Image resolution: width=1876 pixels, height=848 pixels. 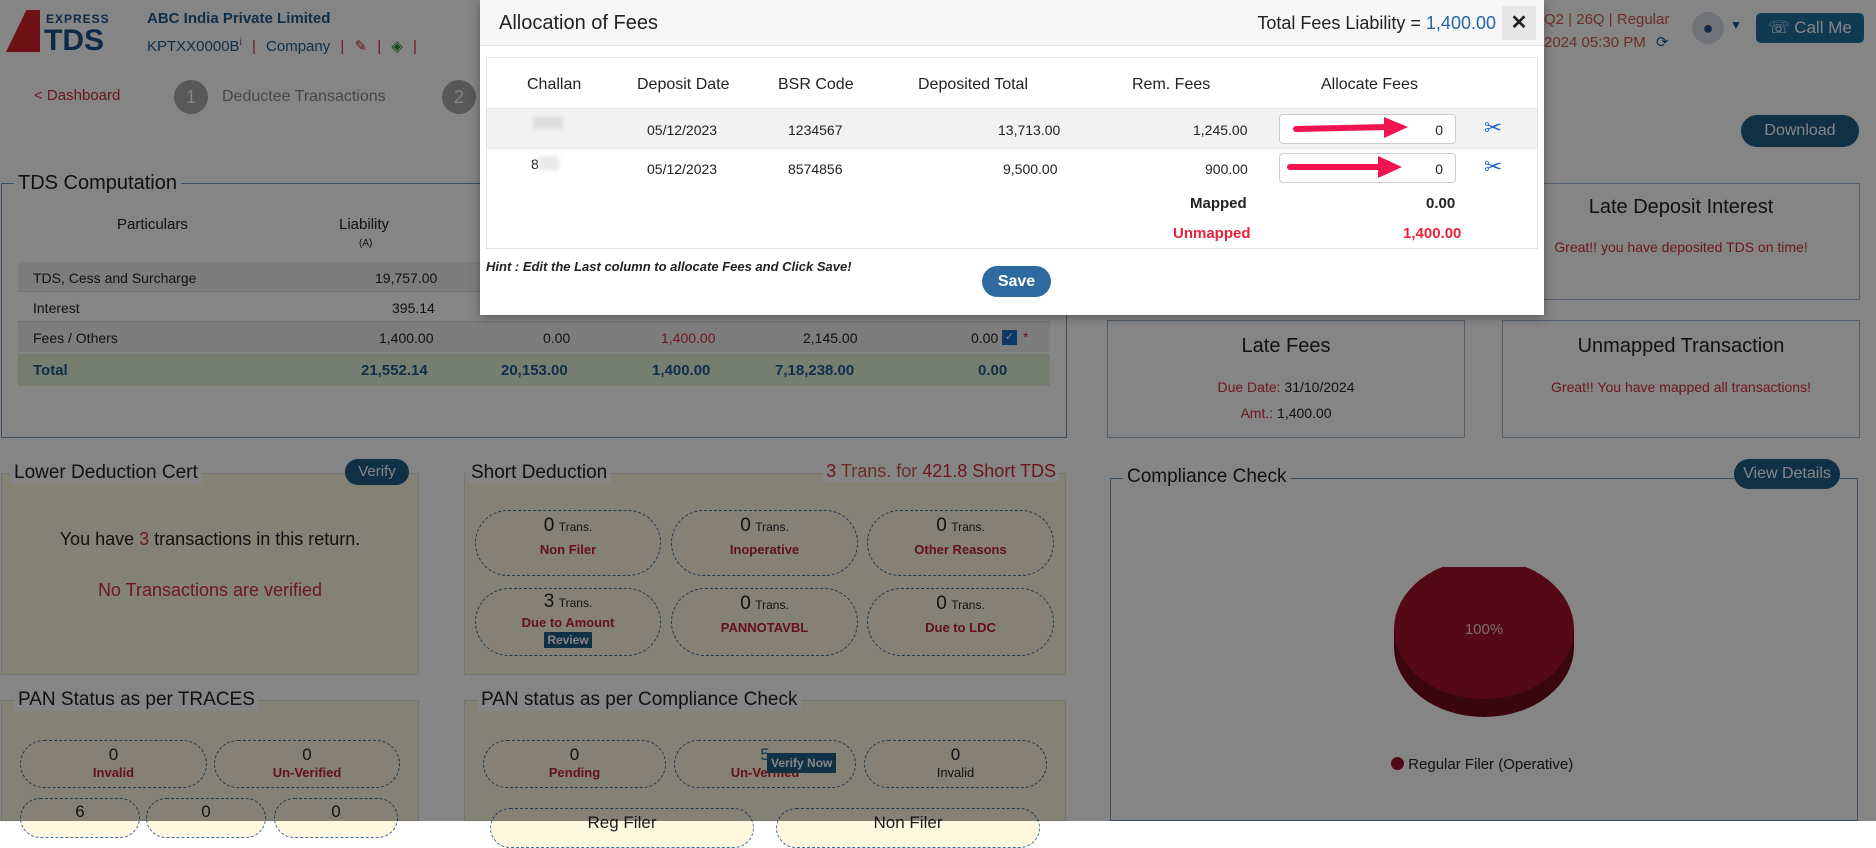 What do you see at coordinates (1212, 233) in the screenshot?
I see `unmapped-label: Unmapped` at bounding box center [1212, 233].